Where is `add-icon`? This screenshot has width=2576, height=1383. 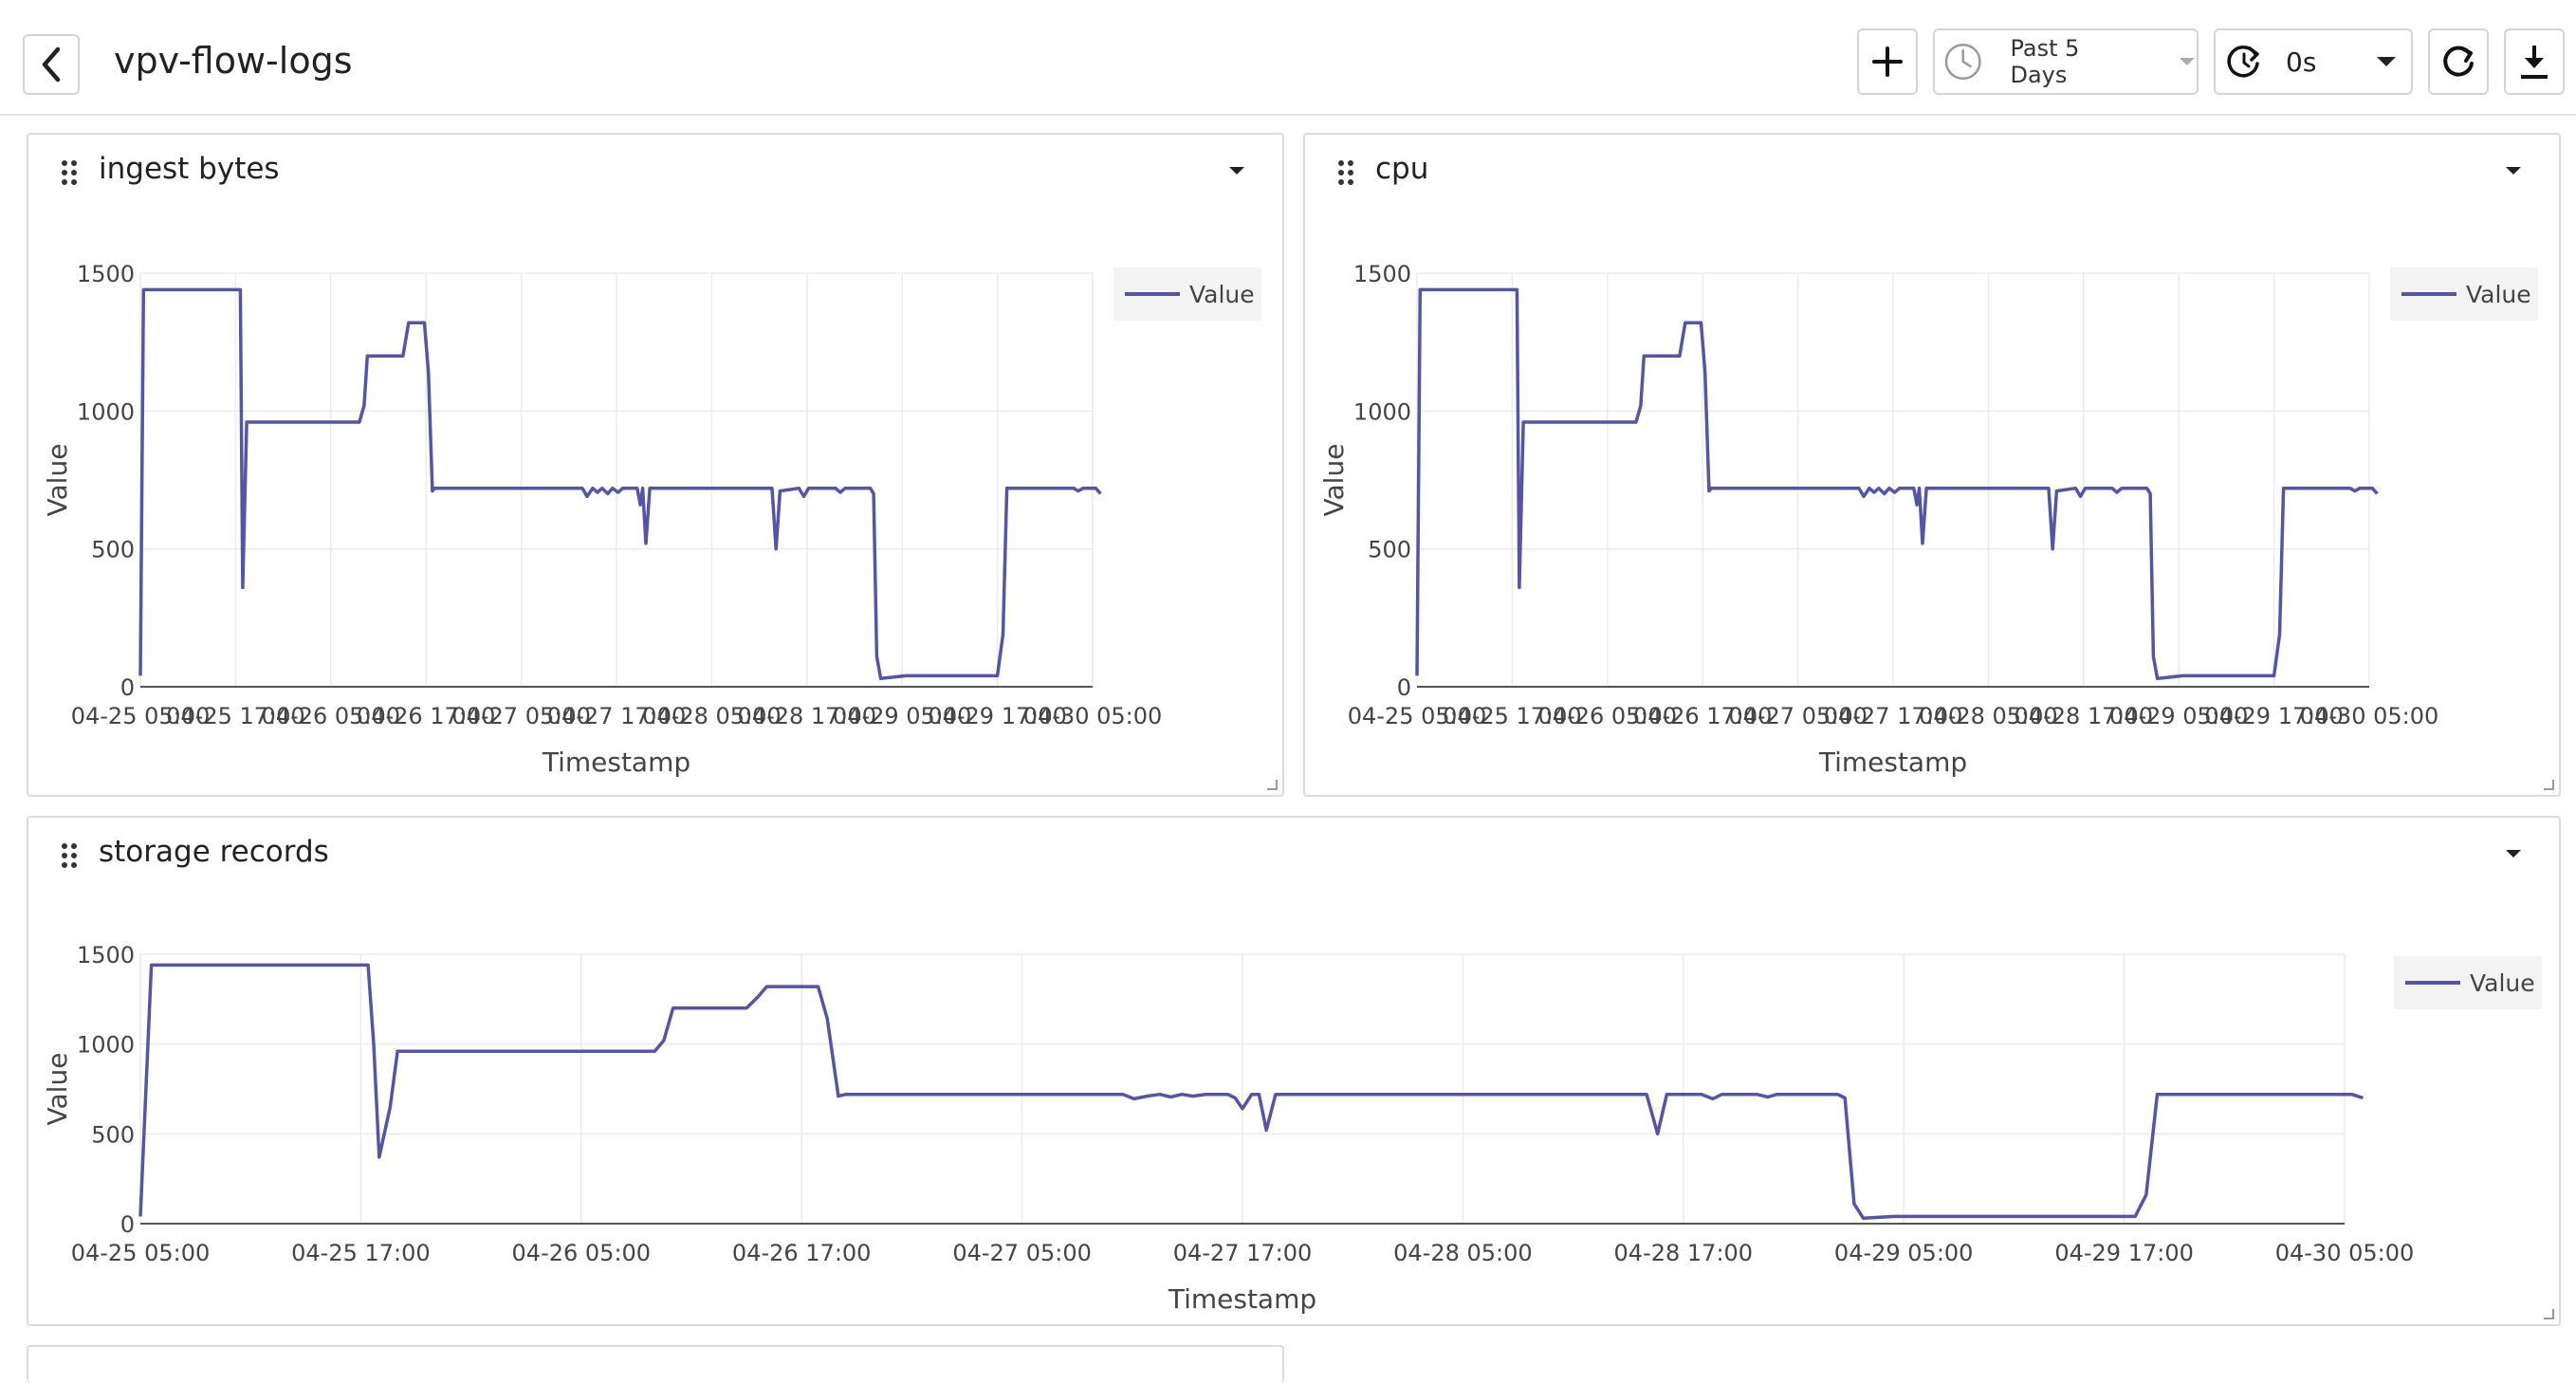 add-icon is located at coordinates (1887, 61).